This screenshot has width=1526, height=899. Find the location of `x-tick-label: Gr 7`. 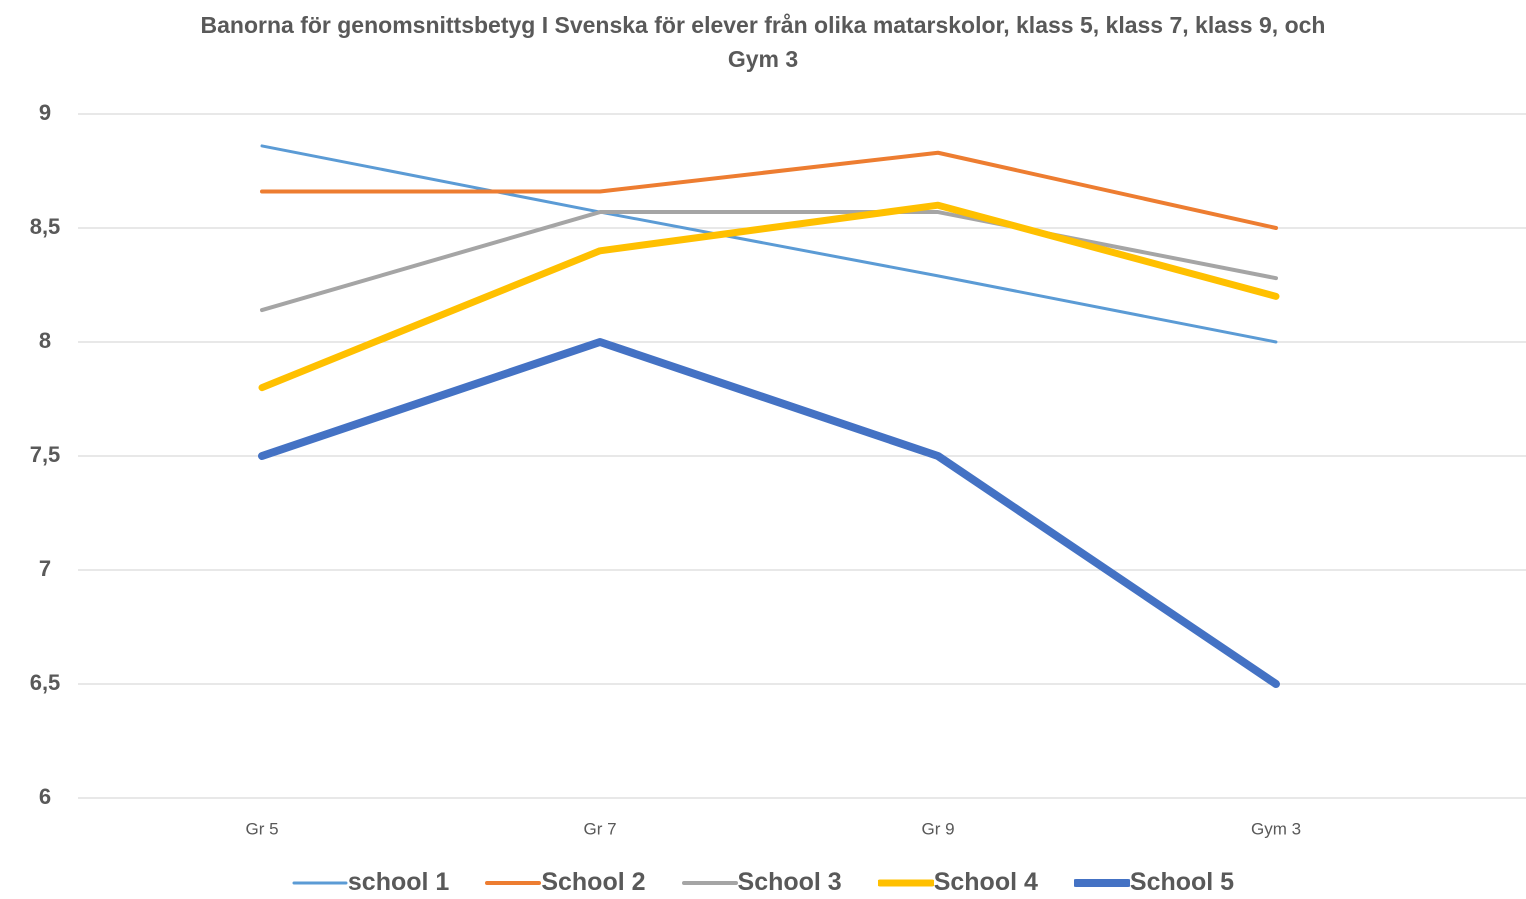

x-tick-label: Gr 7 is located at coordinates (599, 828).